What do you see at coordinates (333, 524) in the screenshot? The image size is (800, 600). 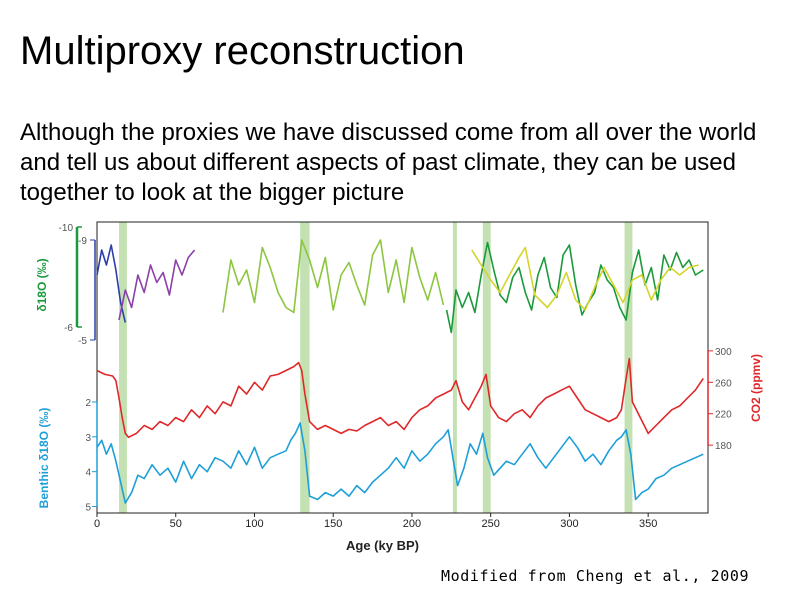 I see `x-tick-label: 150` at bounding box center [333, 524].